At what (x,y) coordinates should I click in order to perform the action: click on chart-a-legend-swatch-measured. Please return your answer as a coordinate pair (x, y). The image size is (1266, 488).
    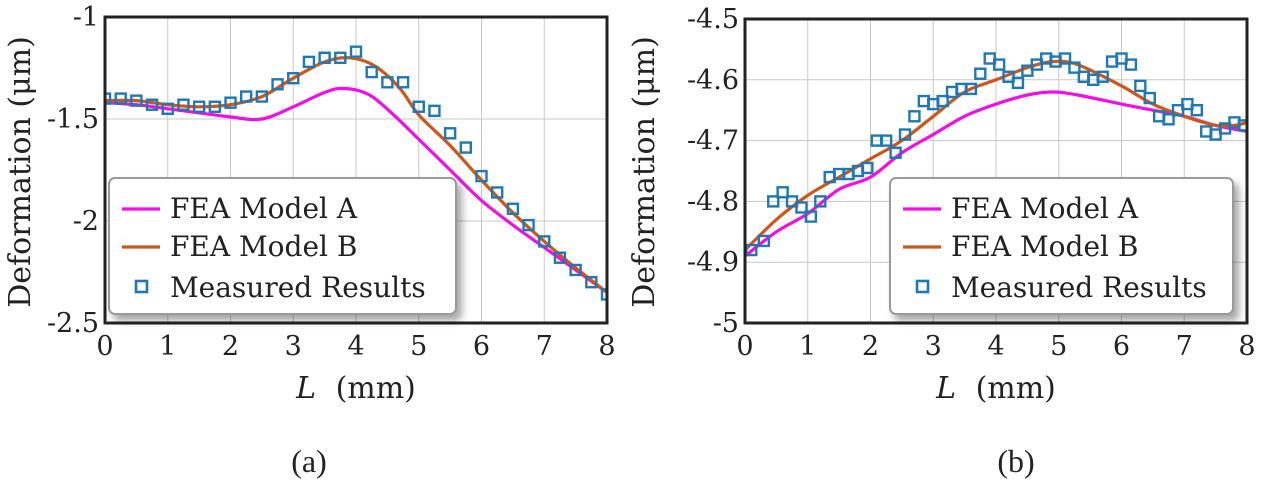
    Looking at the image, I should click on (141, 286).